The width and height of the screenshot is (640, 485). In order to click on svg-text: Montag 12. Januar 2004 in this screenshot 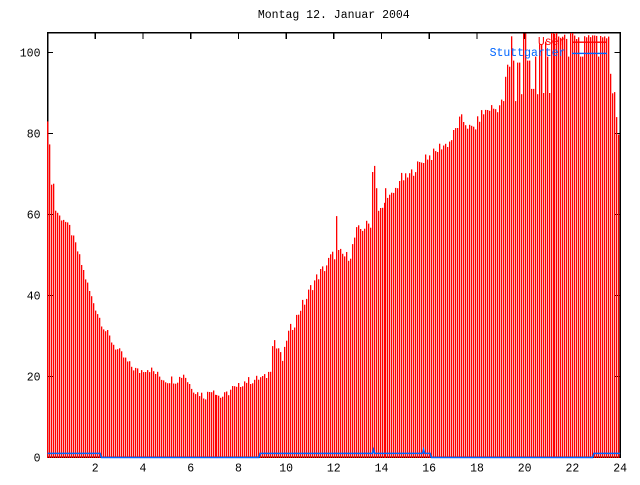, I will do `click(334, 15)`.